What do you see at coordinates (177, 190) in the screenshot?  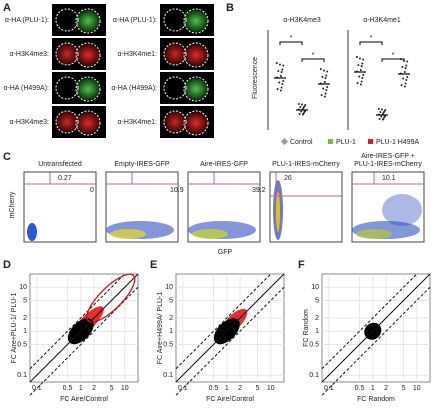 I see `quadrant-value: 10.9` at bounding box center [177, 190].